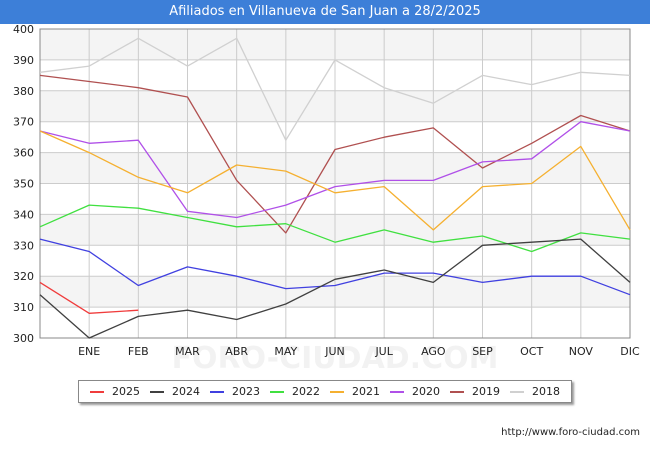 Image resolution: width=650 pixels, height=450 pixels. Describe the element at coordinates (23, 245) in the screenshot. I see `y-tick-label: 330` at that location.